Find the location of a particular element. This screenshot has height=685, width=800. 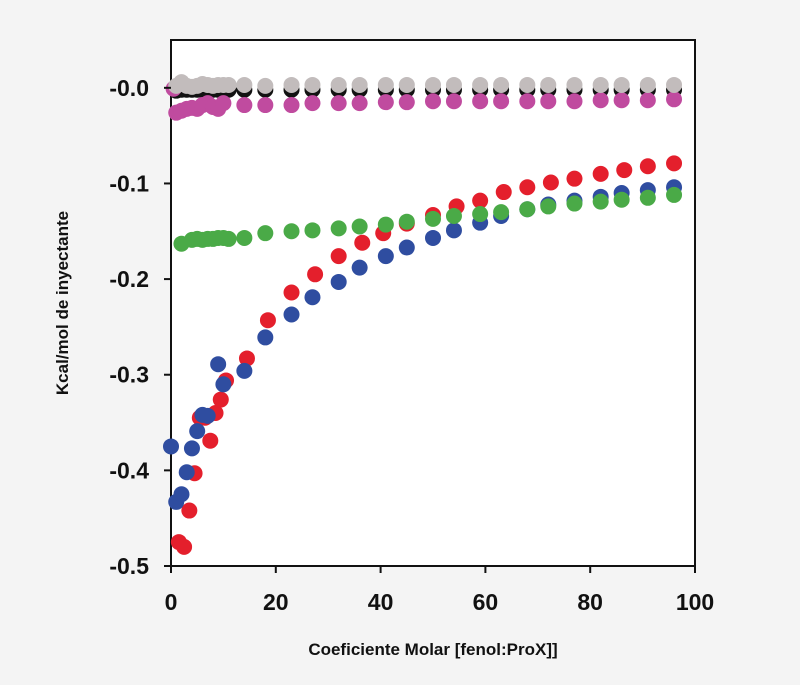

x-tick-label: 20 is located at coordinates (276, 602).